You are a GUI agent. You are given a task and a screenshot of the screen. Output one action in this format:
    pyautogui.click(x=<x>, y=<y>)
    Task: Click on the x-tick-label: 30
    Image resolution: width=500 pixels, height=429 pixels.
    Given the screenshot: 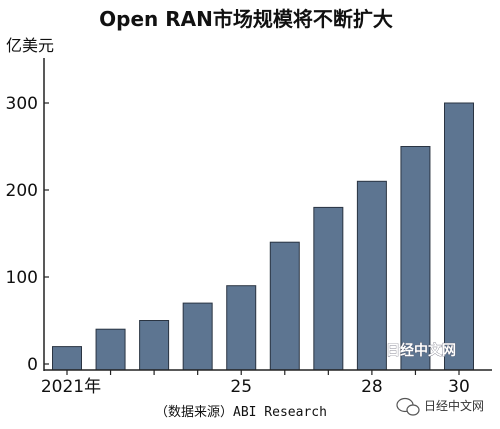 What is the action you would take?
    pyautogui.click(x=459, y=387)
    